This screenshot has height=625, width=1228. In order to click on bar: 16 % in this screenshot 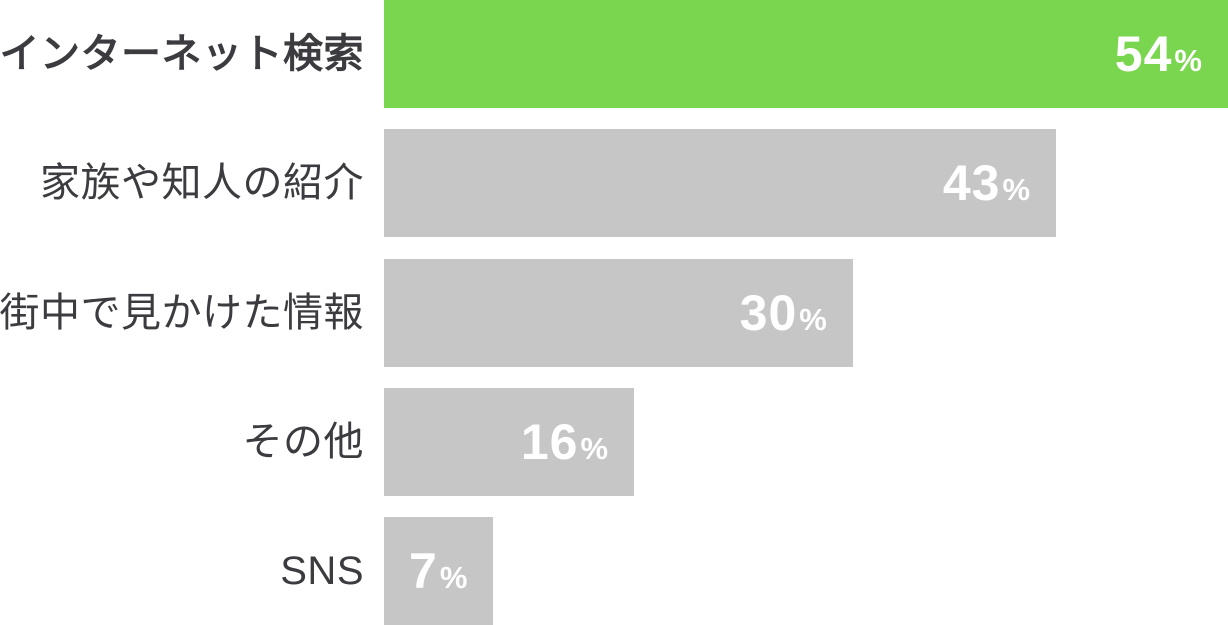, I will do `click(509, 441)`.